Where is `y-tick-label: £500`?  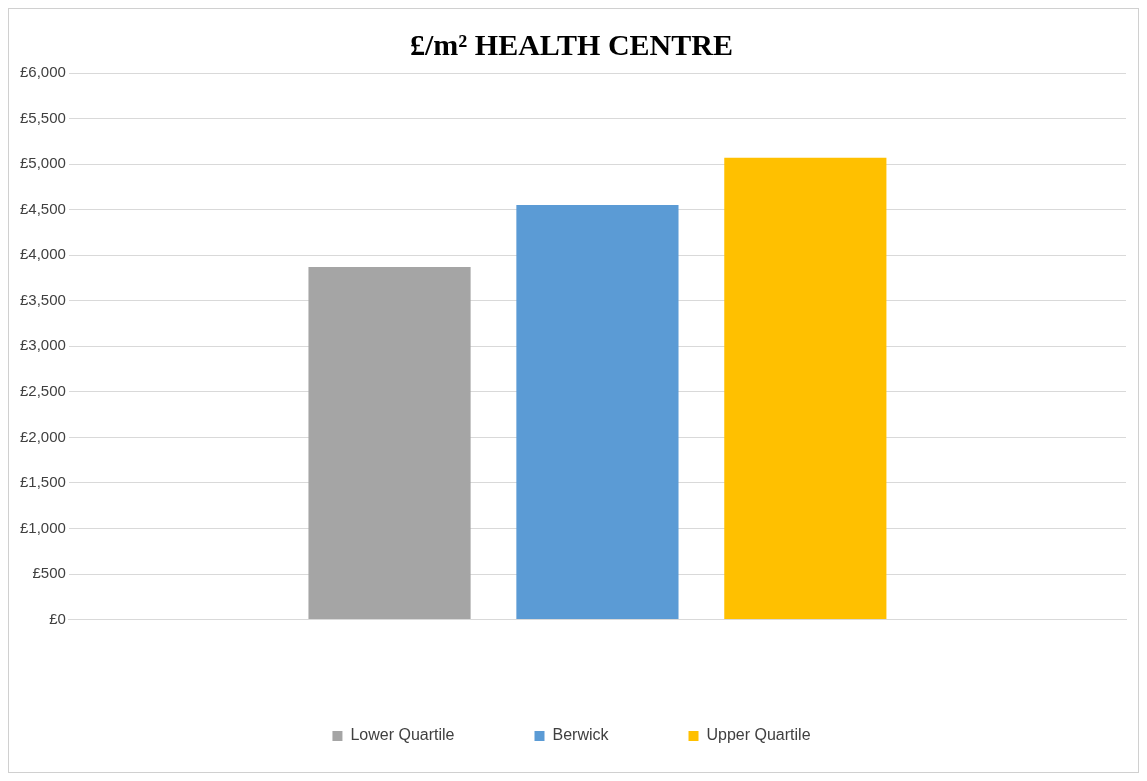 y-tick-label: £500 is located at coordinates (49, 573).